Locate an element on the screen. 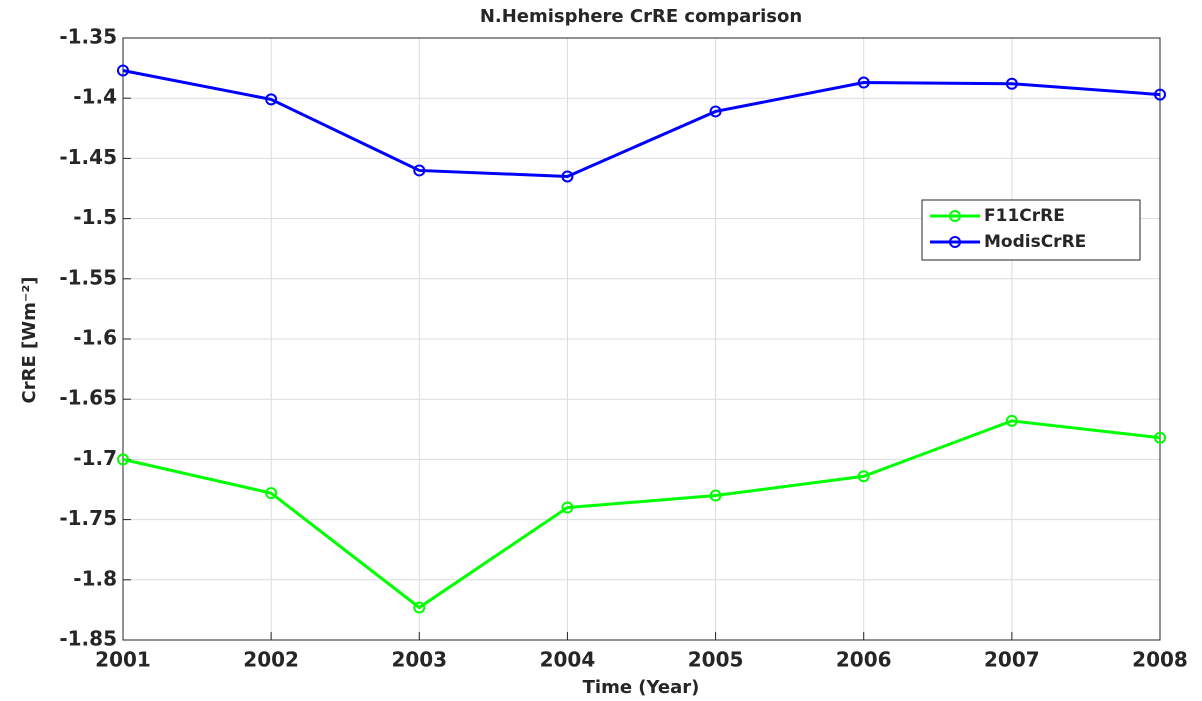 The height and width of the screenshot is (701, 1202). x-tick-label: 2008 is located at coordinates (1160, 660).